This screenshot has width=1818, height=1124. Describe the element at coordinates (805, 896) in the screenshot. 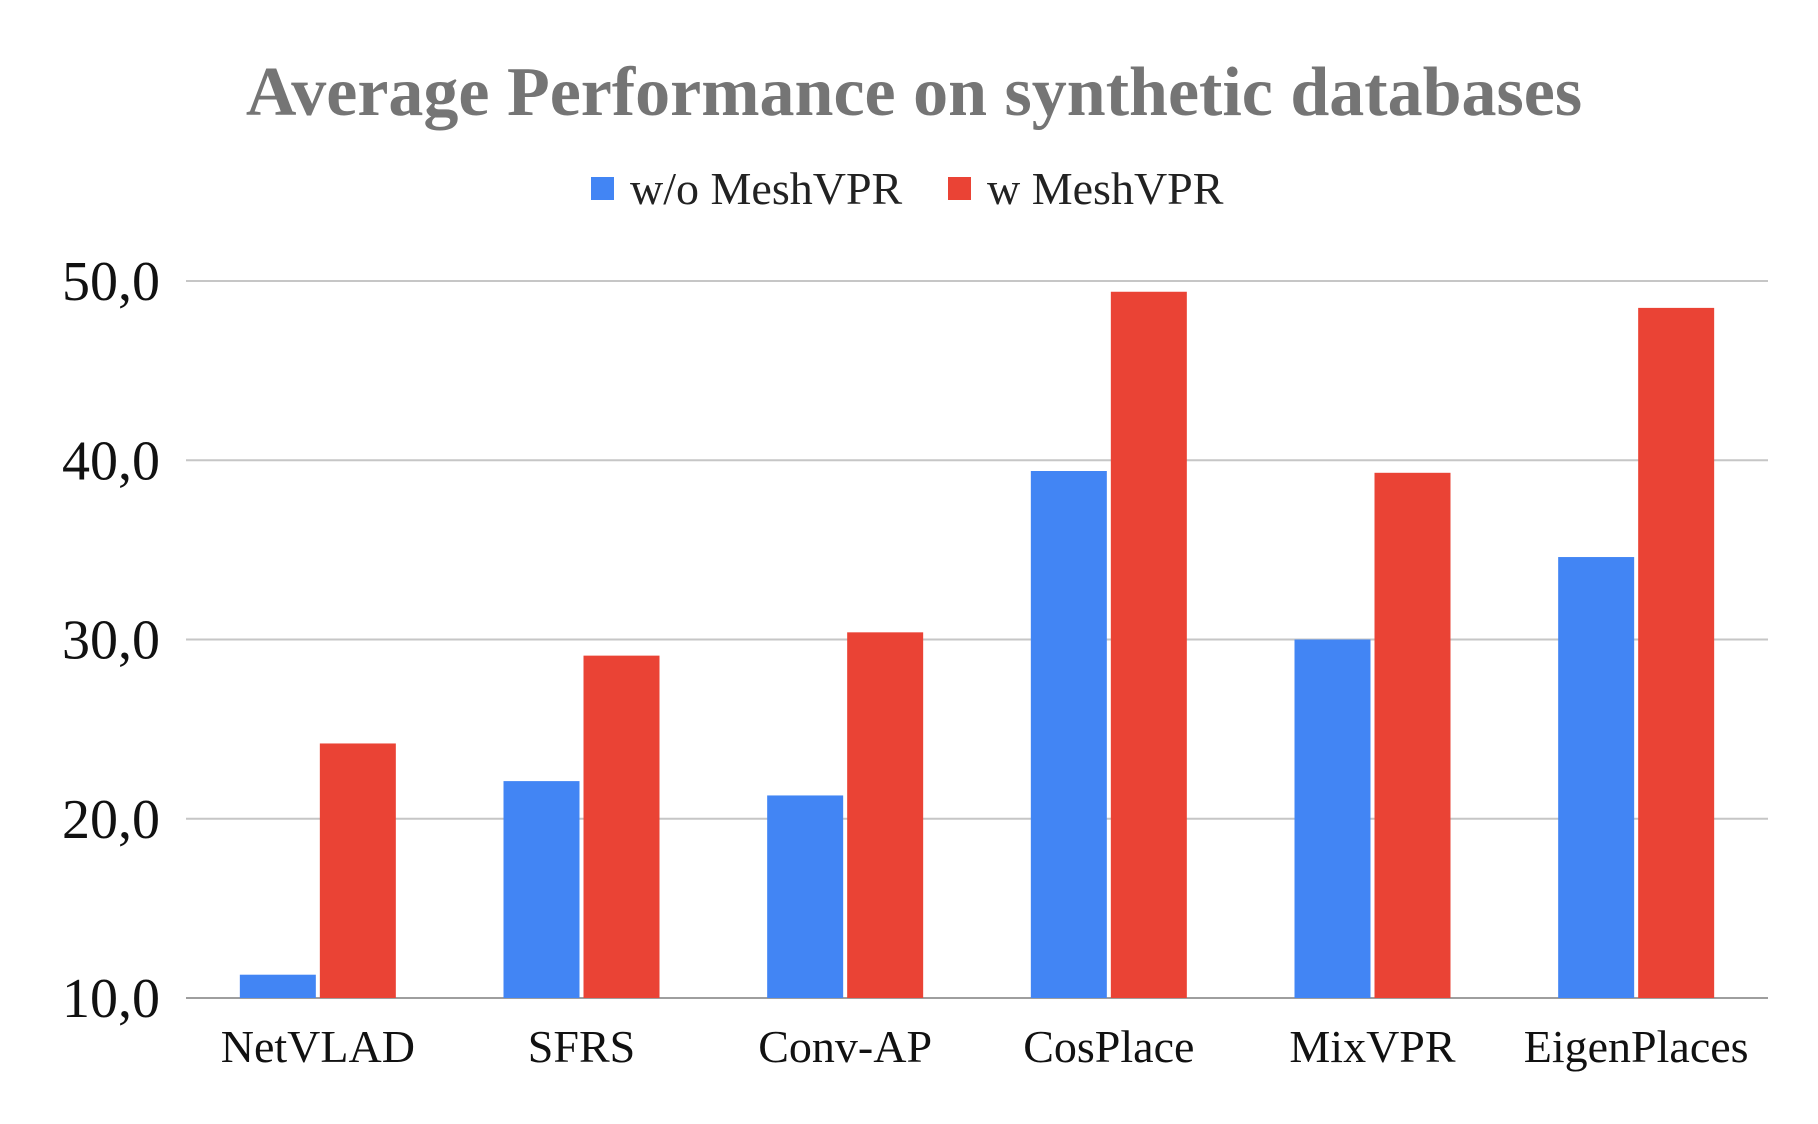

I see `bar-without-meshvpr-conv-ap` at that location.